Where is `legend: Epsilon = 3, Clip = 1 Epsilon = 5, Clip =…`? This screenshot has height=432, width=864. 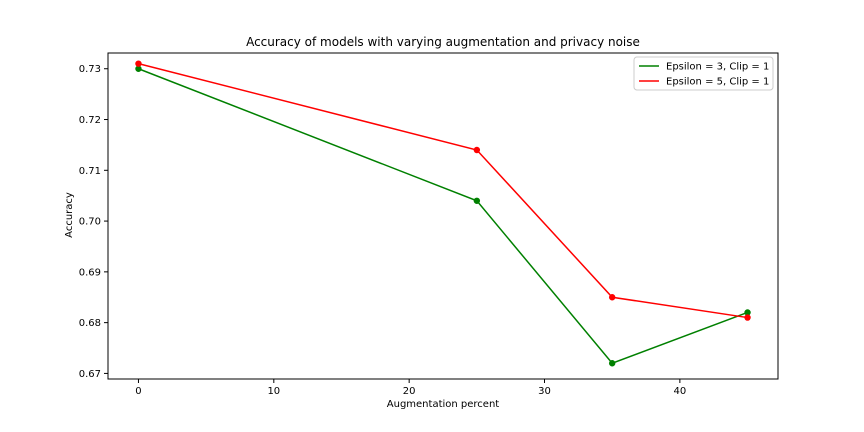 legend: Epsilon = 3, Clip = 1 Epsilon = 5, Clip =… is located at coordinates (703, 73).